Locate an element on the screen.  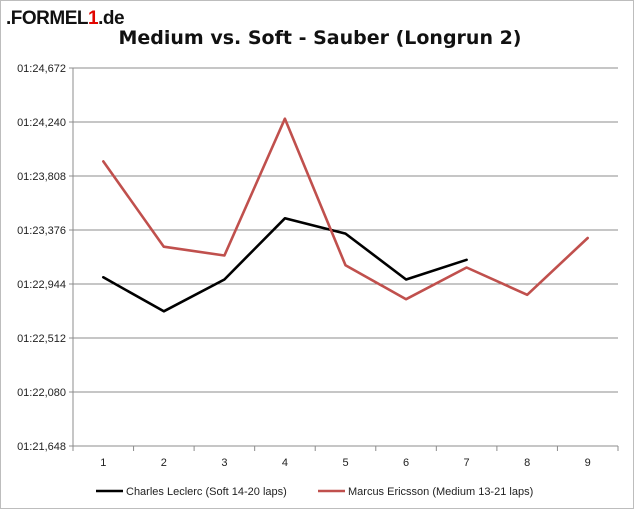
y-tick-label: 01:23,808 is located at coordinates (41, 177).